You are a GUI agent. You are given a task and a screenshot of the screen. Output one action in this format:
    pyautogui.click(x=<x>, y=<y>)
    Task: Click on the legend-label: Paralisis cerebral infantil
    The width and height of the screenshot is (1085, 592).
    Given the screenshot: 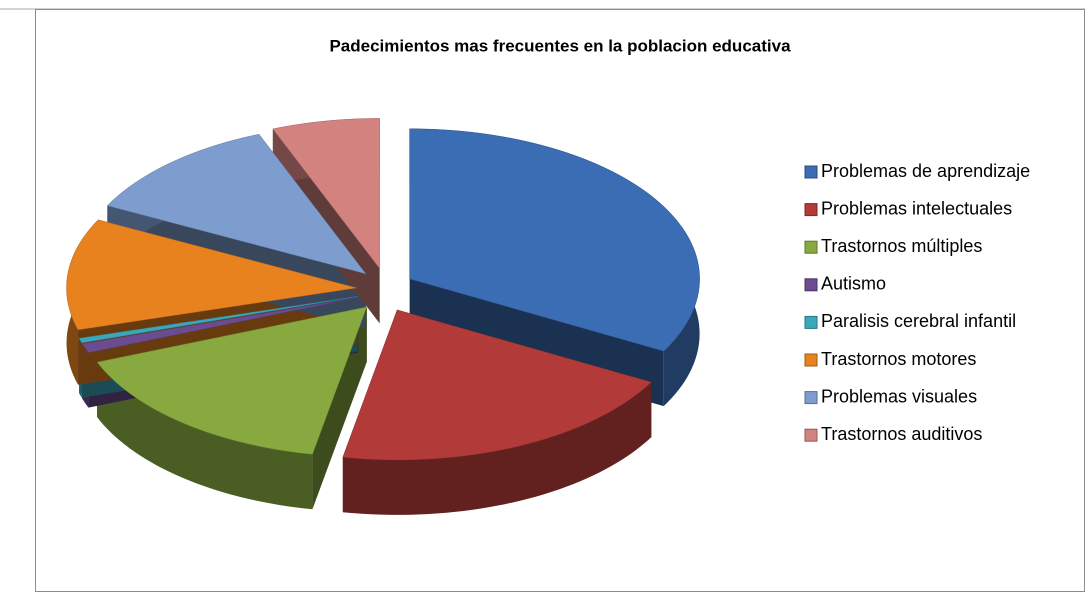 What is the action you would take?
    pyautogui.click(x=918, y=321)
    